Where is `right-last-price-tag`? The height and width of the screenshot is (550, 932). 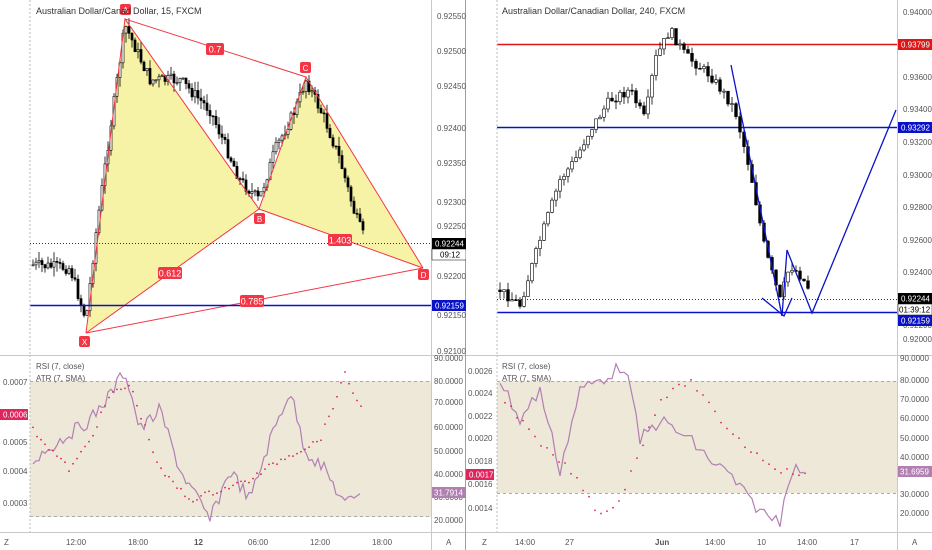 right-last-price-tag is located at coordinates (915, 298).